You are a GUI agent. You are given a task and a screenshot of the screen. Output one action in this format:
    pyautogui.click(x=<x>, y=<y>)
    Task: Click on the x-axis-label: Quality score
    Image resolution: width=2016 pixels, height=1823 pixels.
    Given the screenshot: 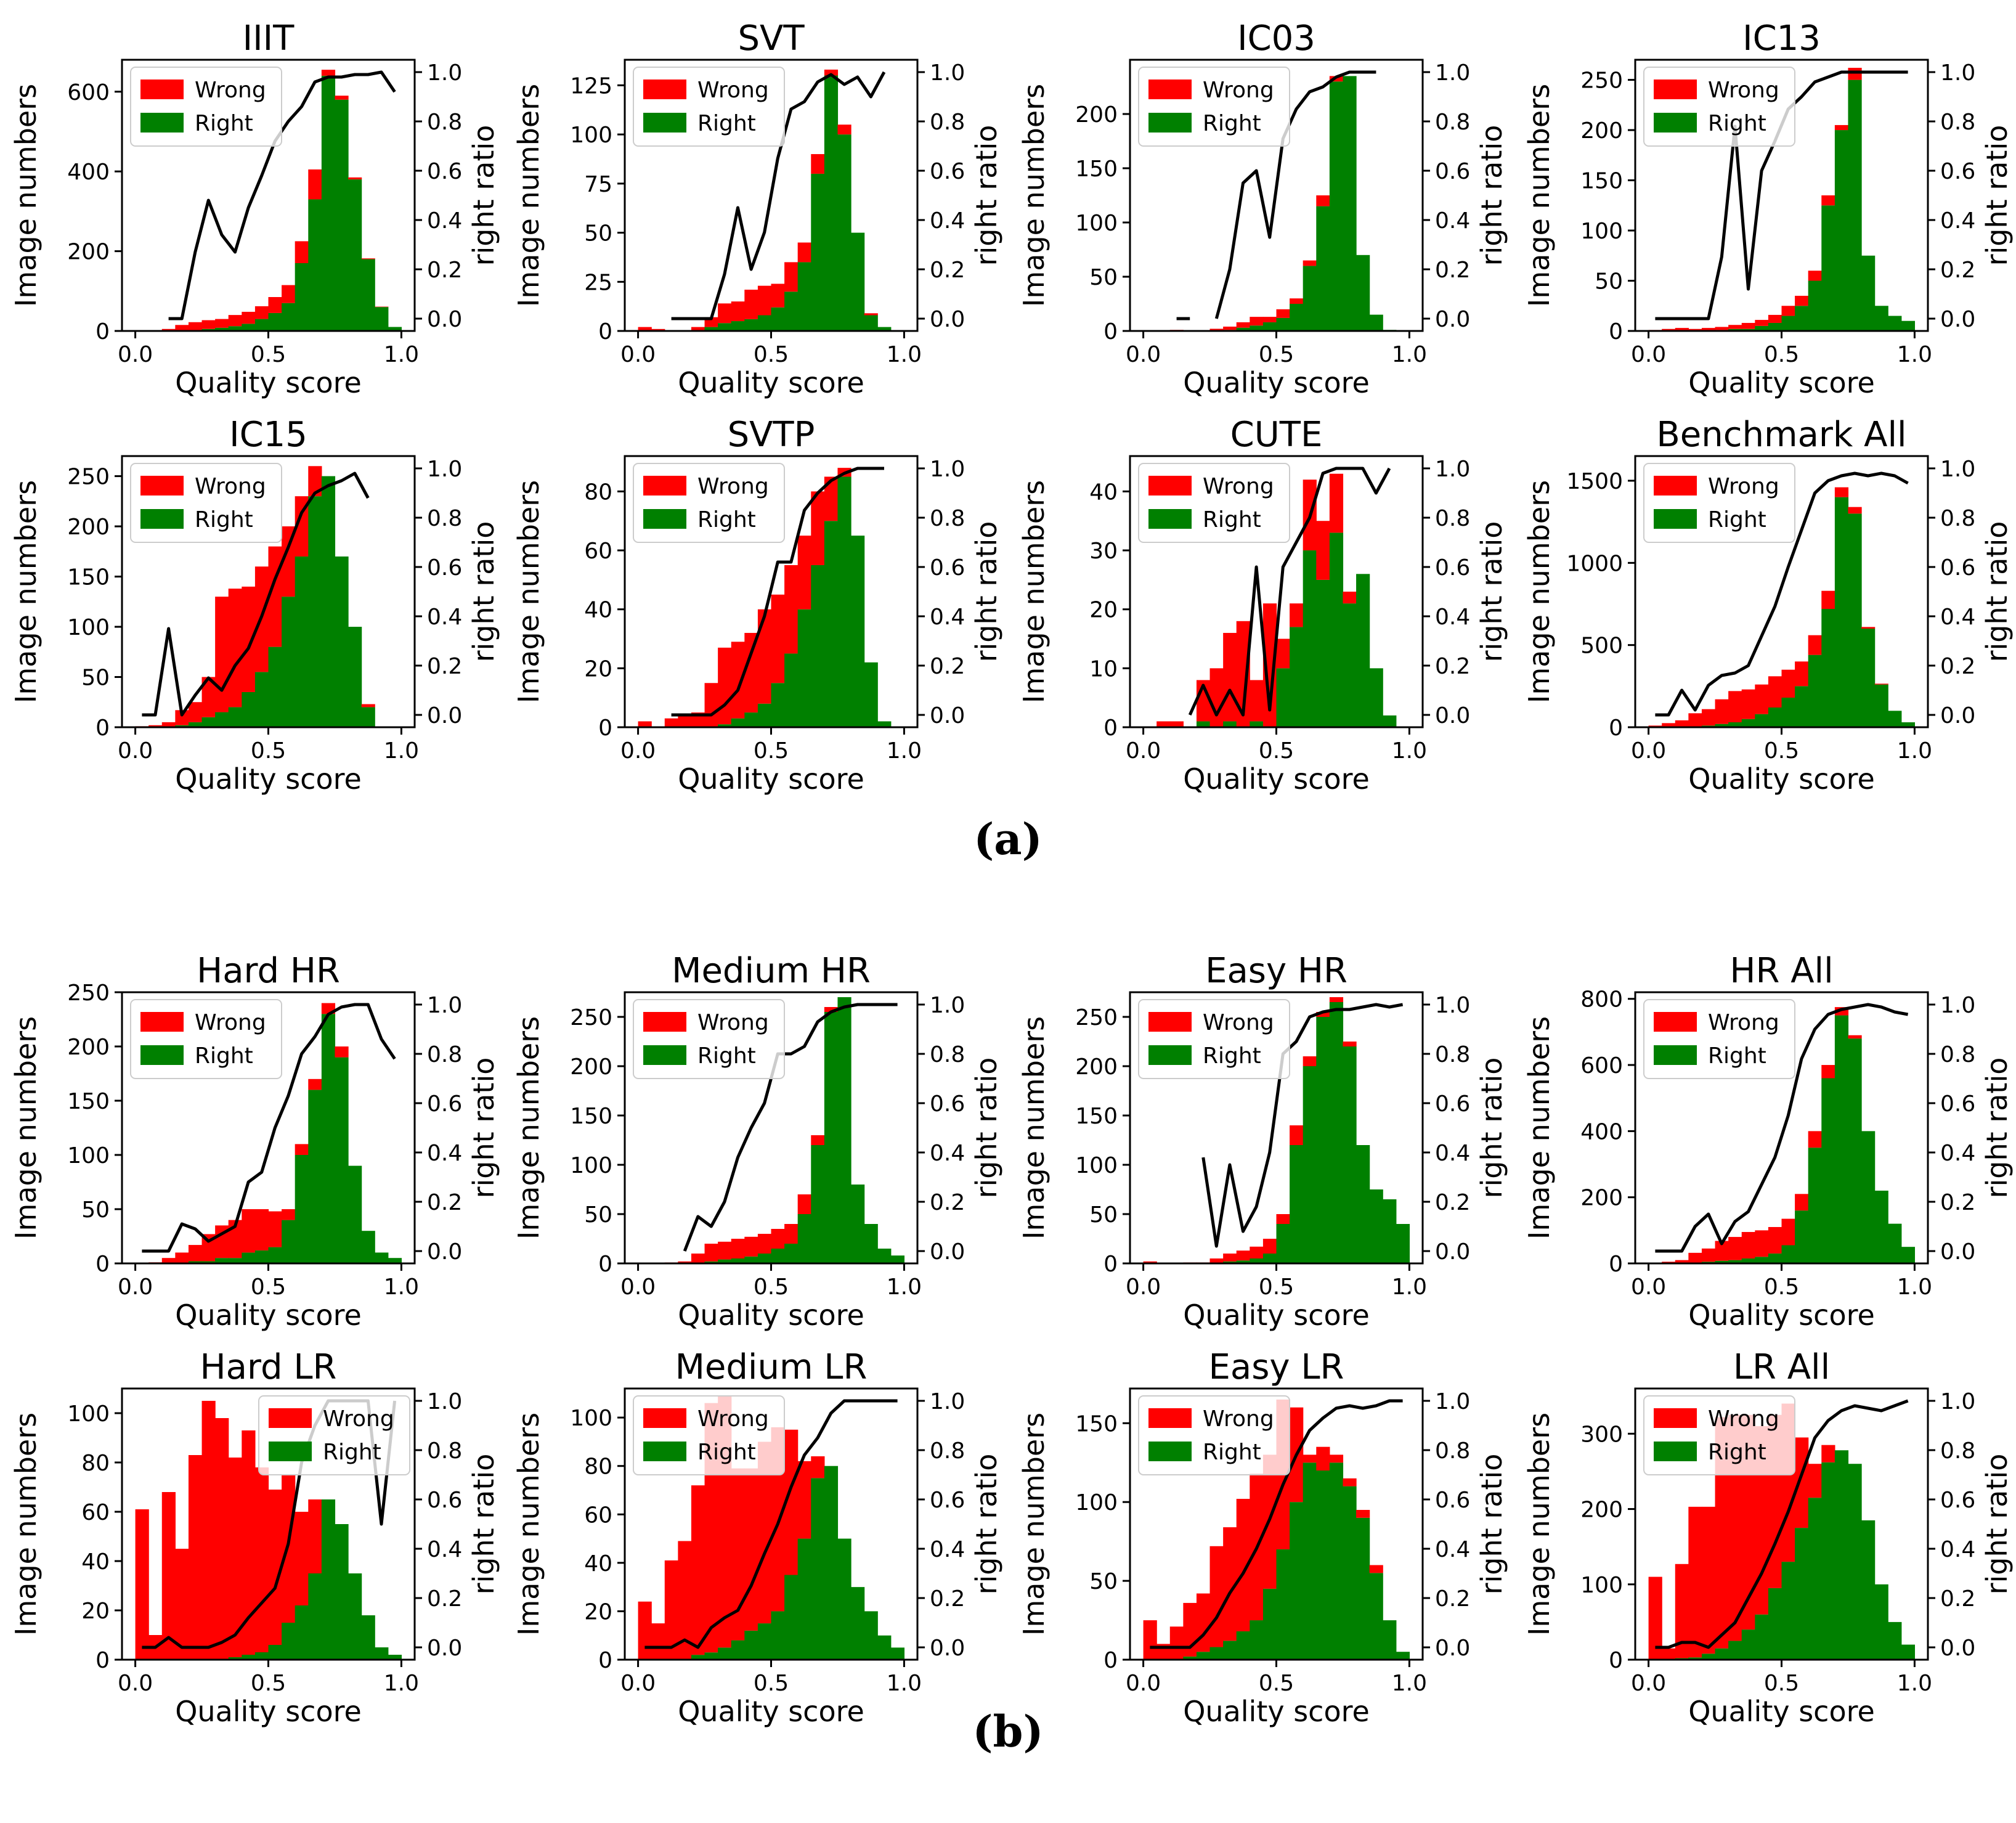 What is the action you would take?
    pyautogui.click(x=268, y=1712)
    